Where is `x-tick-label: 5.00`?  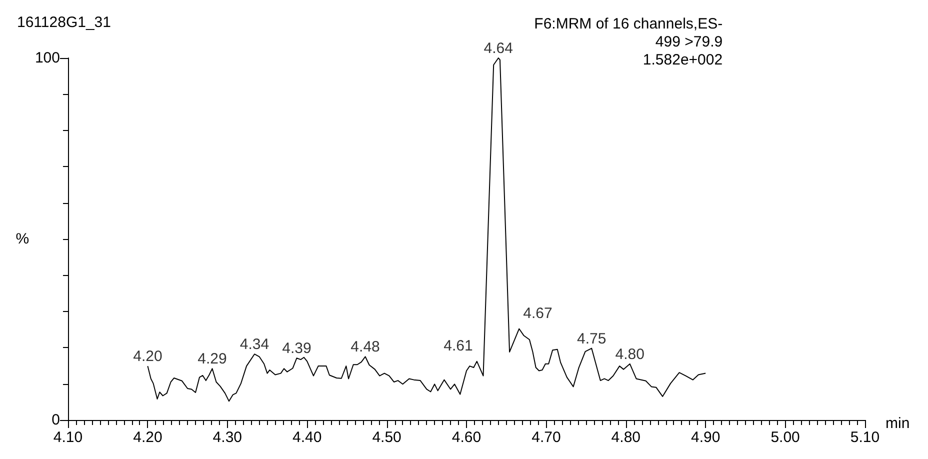 x-tick-label: 5.00 is located at coordinates (785, 437).